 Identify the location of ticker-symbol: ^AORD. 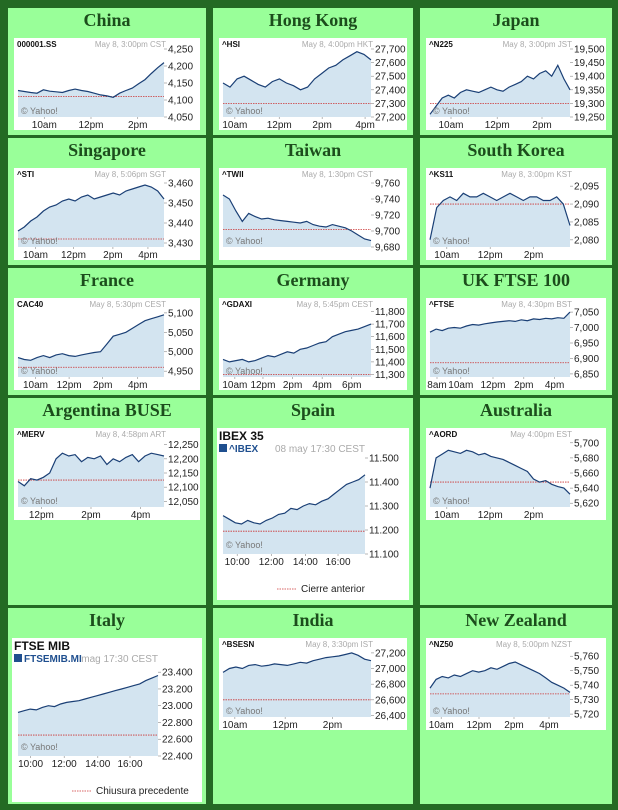
(443, 434).